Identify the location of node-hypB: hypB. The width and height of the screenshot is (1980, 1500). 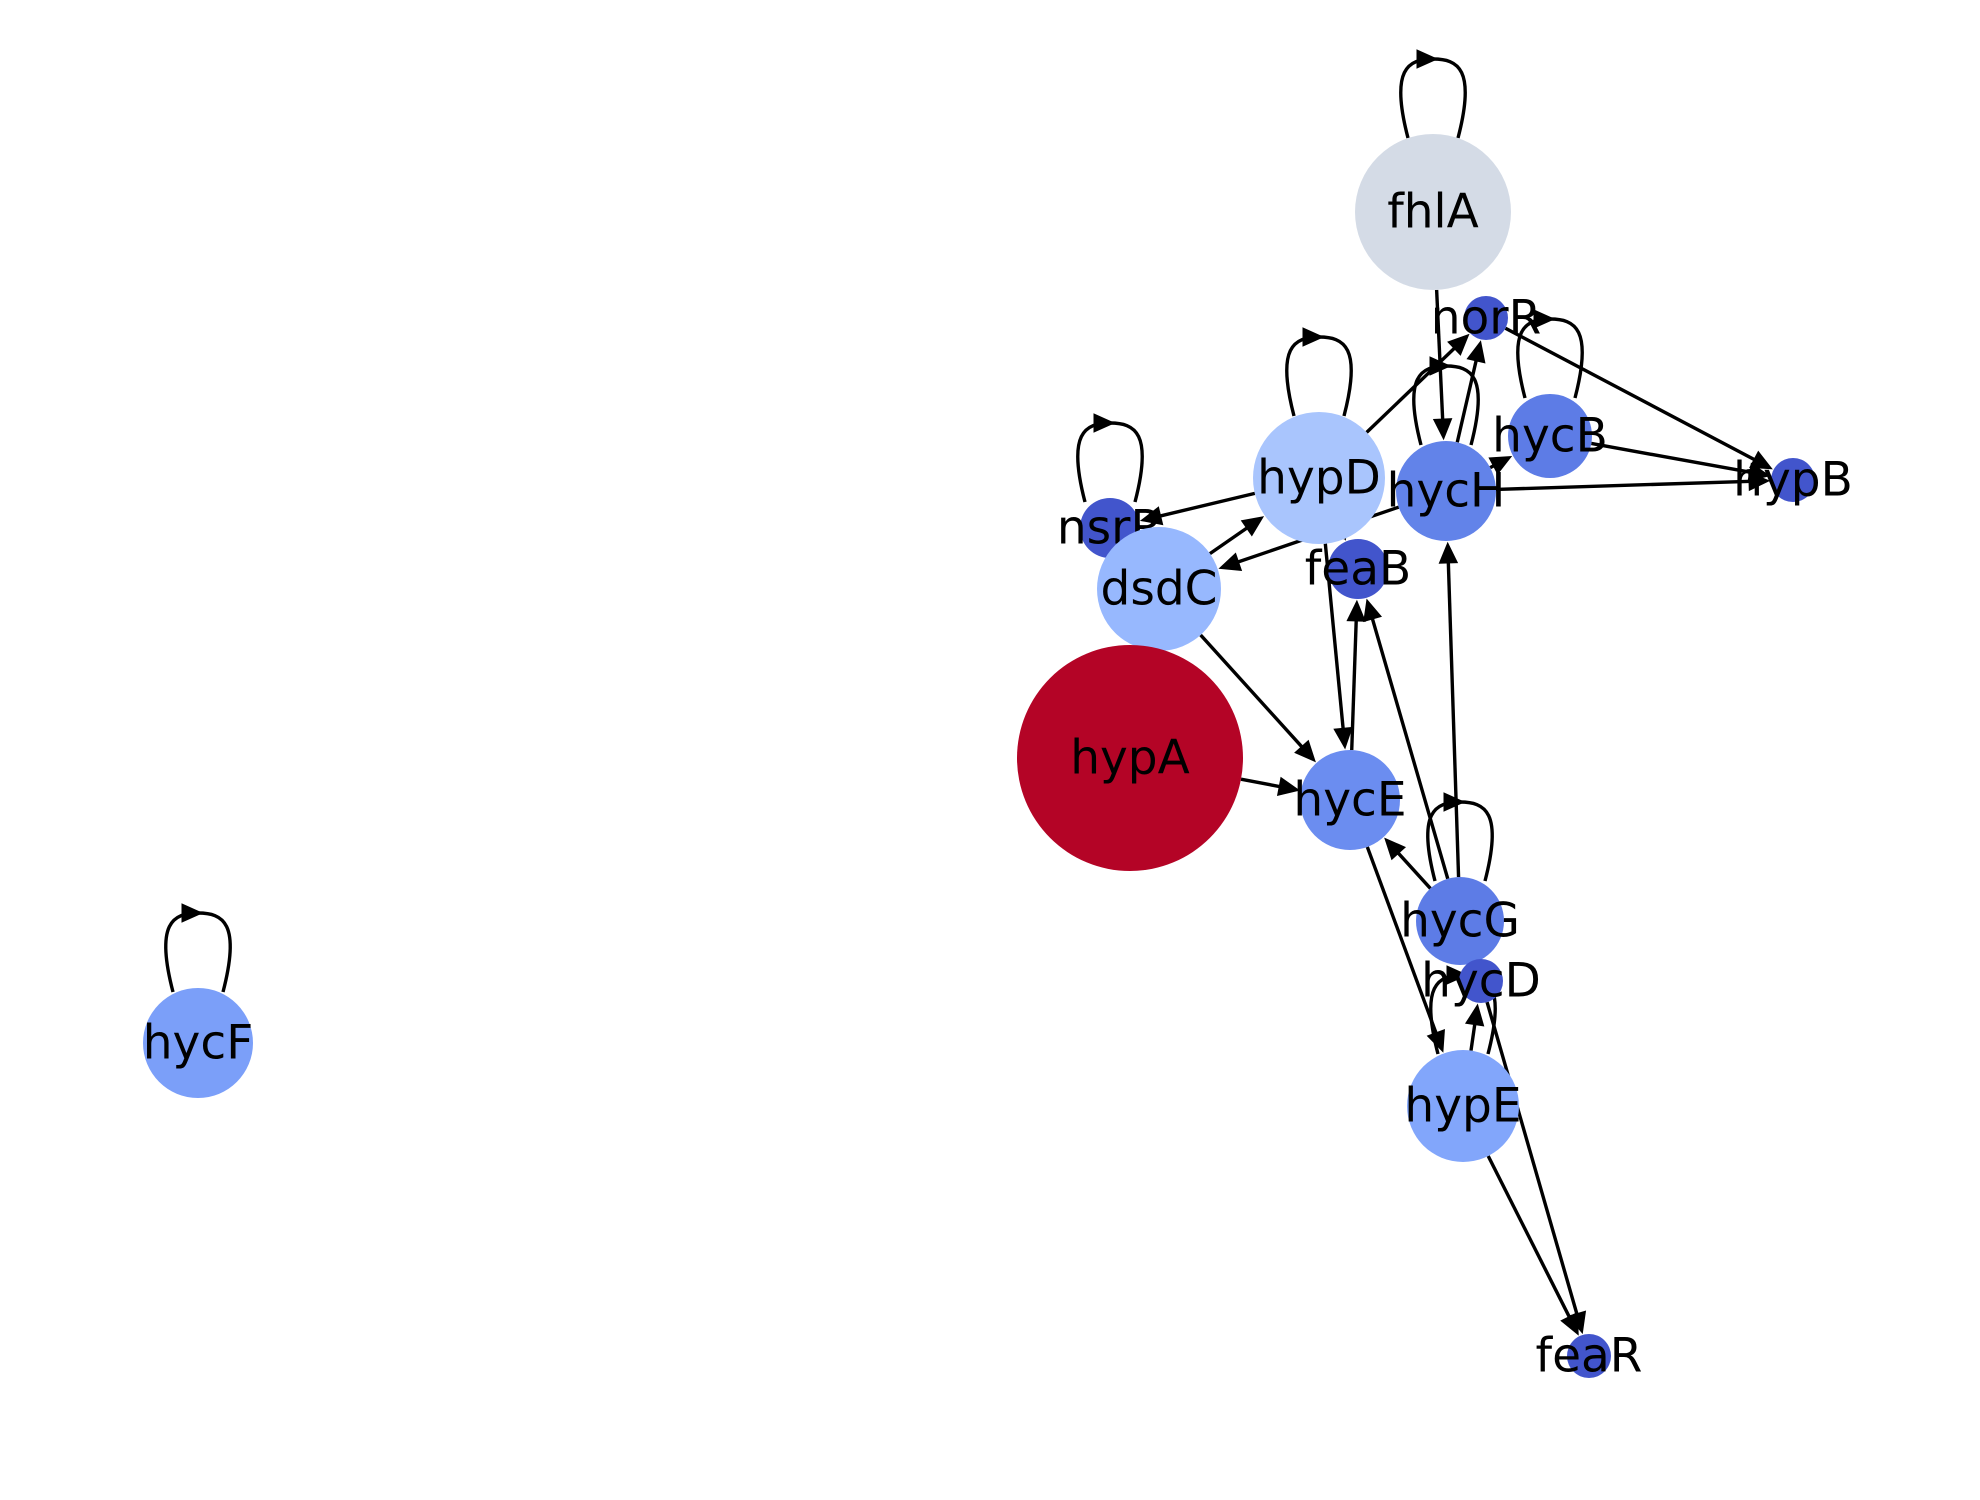
(1793, 480).